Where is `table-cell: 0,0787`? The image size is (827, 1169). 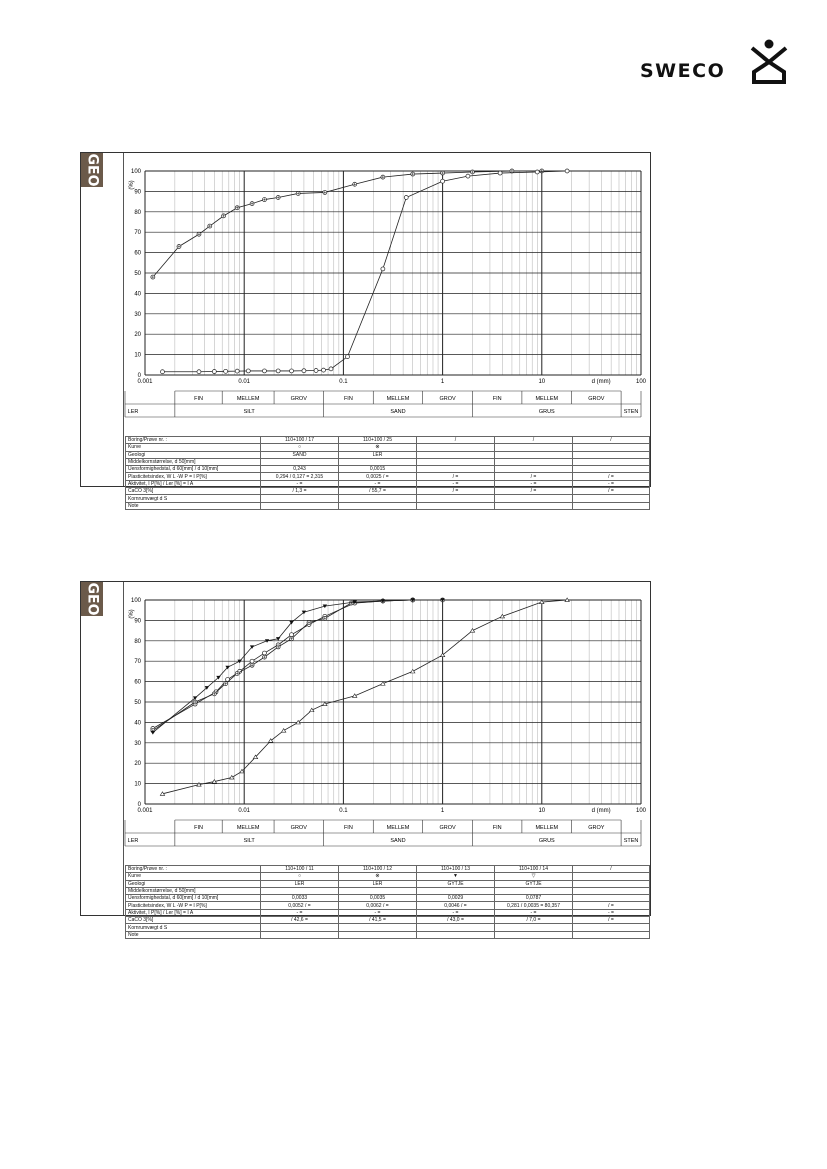 table-cell: 0,0787 is located at coordinates (533, 898).